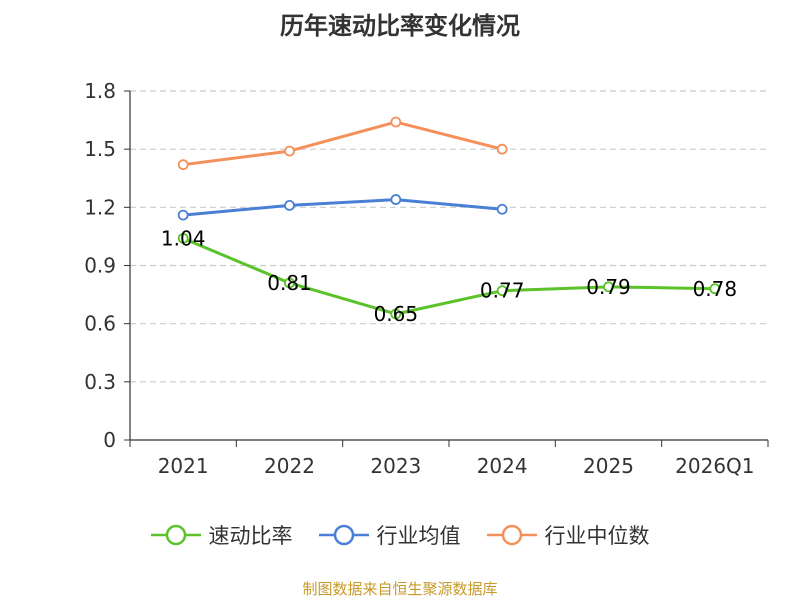  I want to click on x-tick-label: 2021, so click(183, 466).